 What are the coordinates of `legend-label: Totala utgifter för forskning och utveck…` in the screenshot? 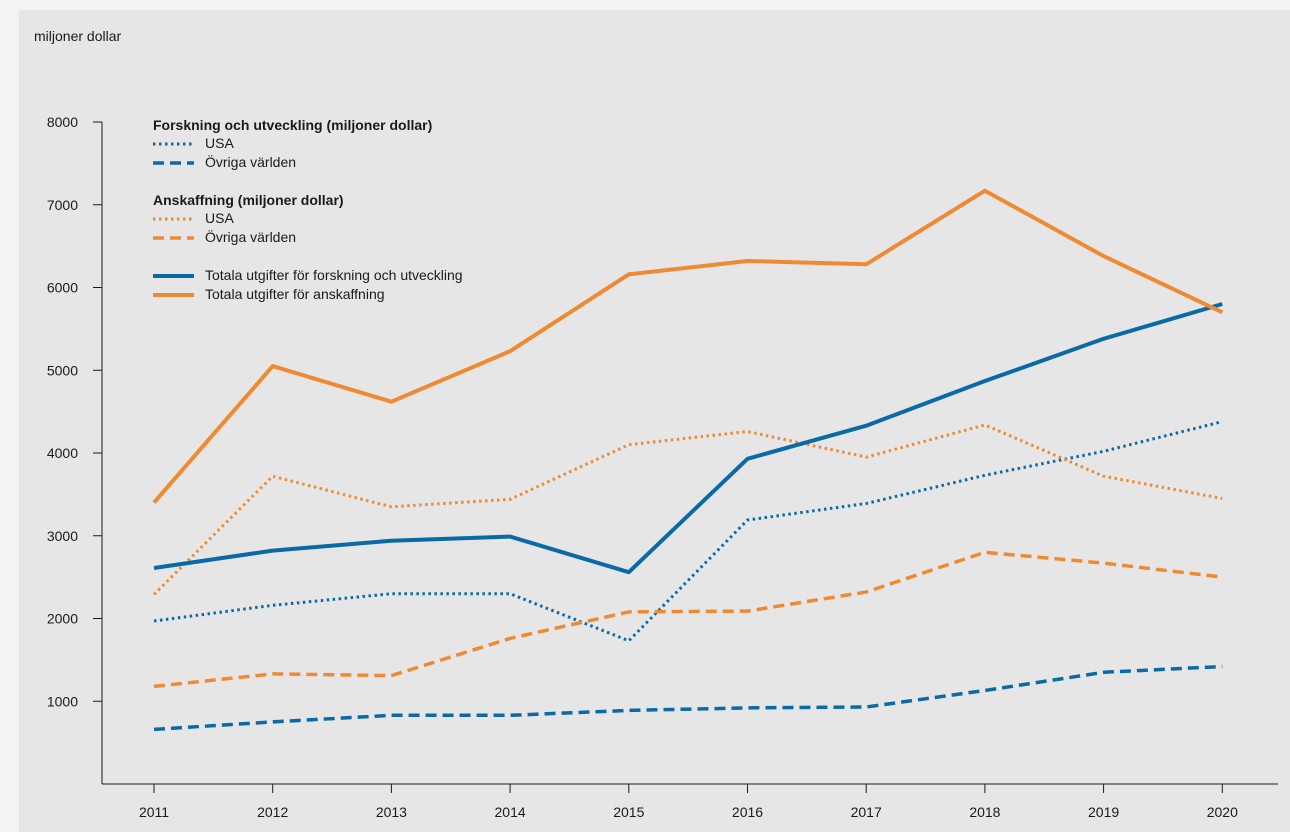 It's located at (334, 275).